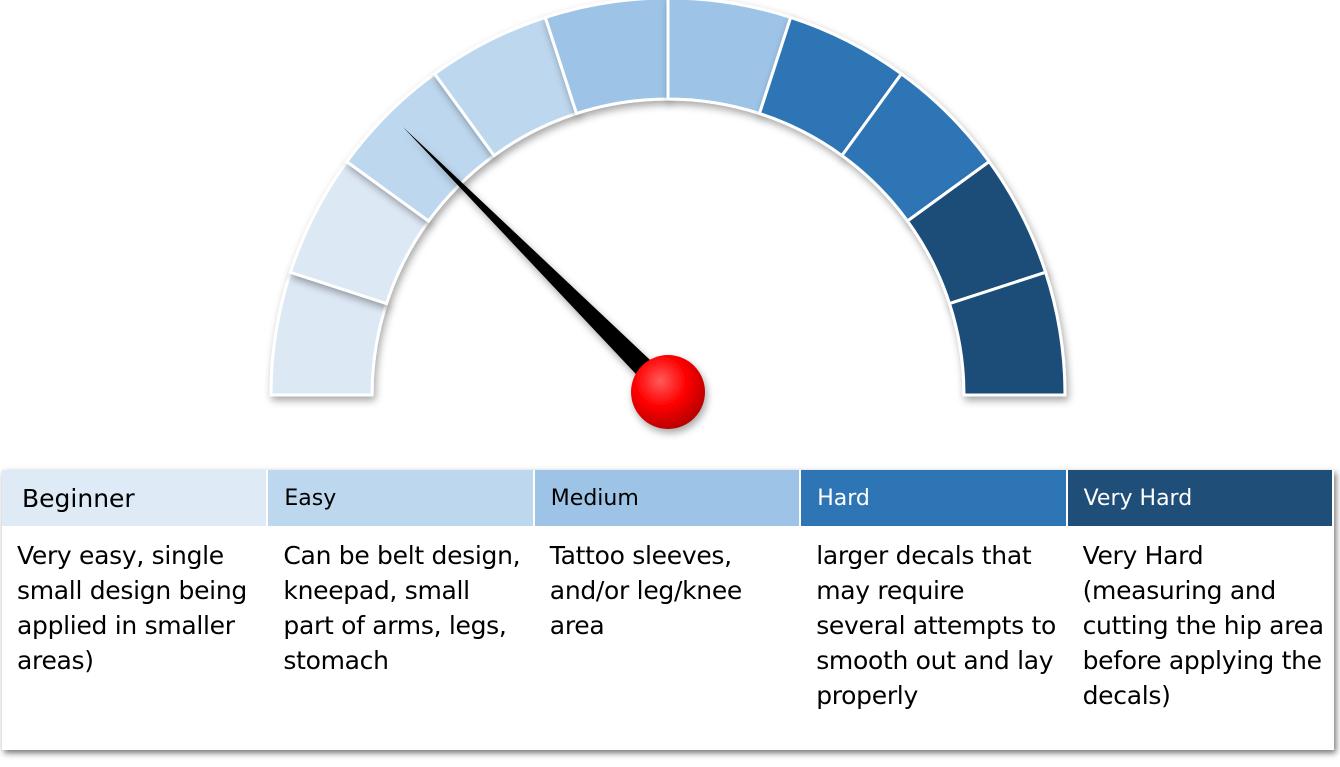 Image resolution: width=1340 pixels, height=767 pixels. Describe the element at coordinates (843, 498) in the screenshot. I see `level-label: Hard` at that location.